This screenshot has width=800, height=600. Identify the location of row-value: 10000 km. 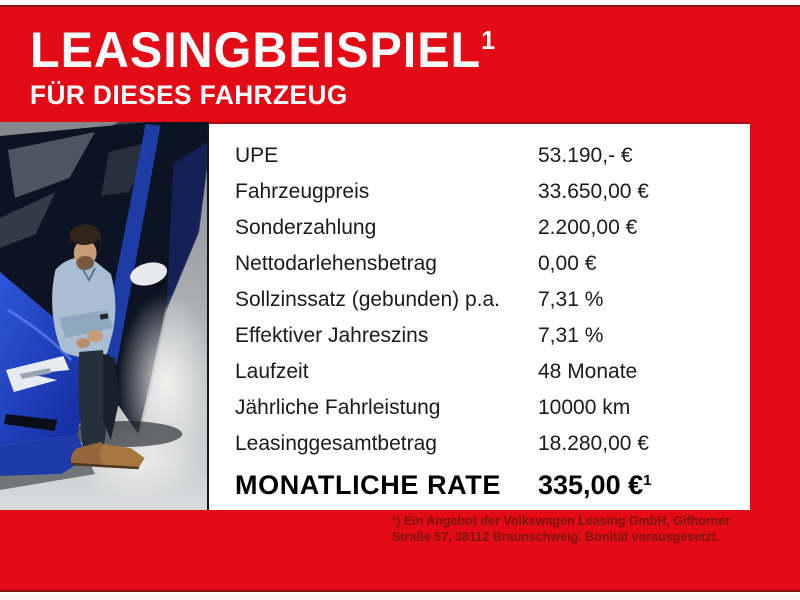
(584, 407).